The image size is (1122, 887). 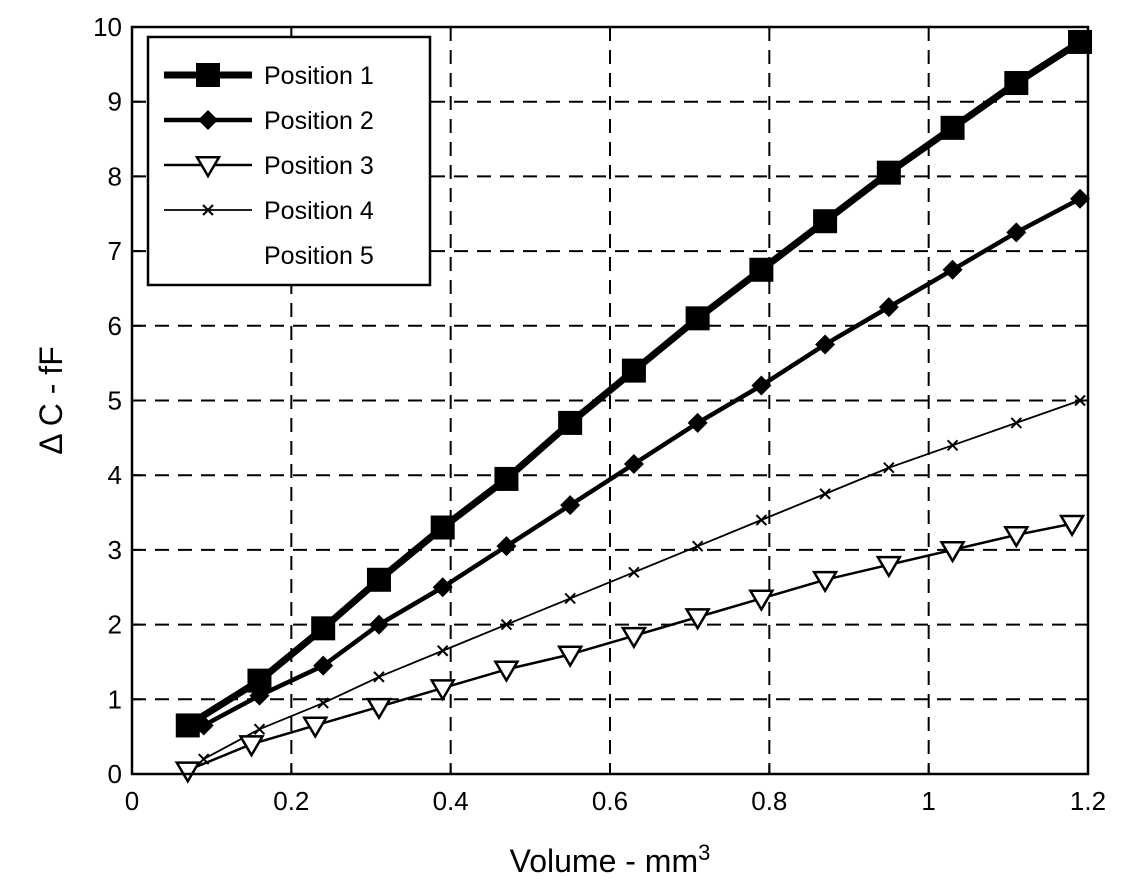 I want to click on x-tick-label: 0.4, so click(x=451, y=801).